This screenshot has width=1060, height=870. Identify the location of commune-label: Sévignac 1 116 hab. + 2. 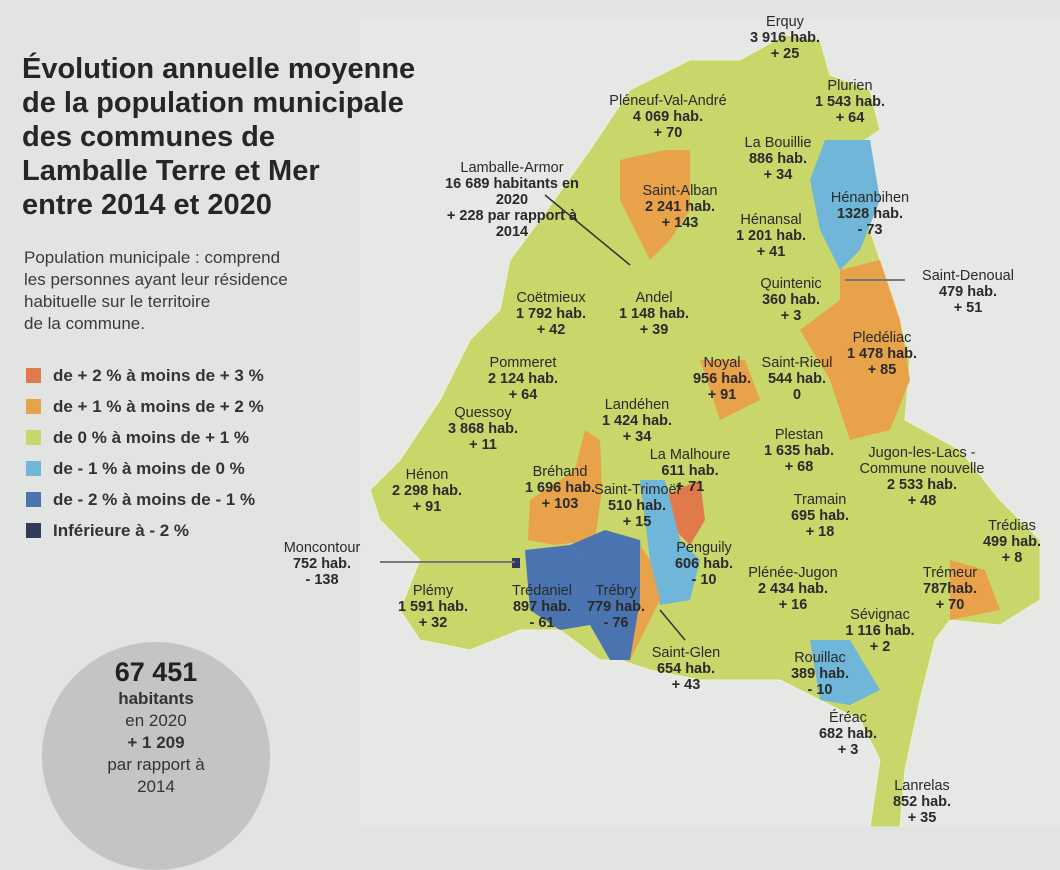
(879, 631).